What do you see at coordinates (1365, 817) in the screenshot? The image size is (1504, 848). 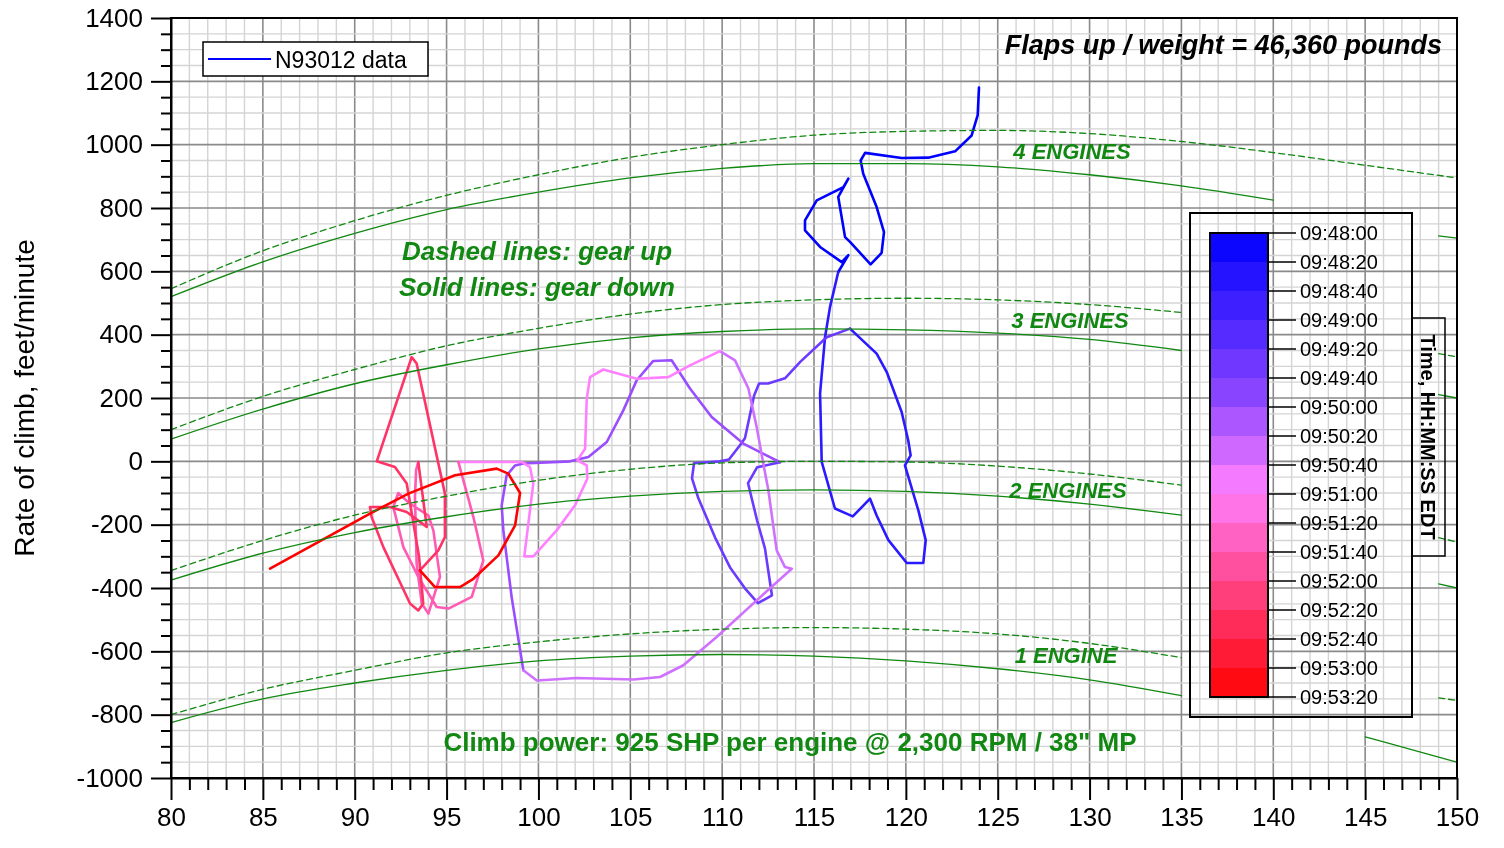 I see `x-tick-label: 145` at bounding box center [1365, 817].